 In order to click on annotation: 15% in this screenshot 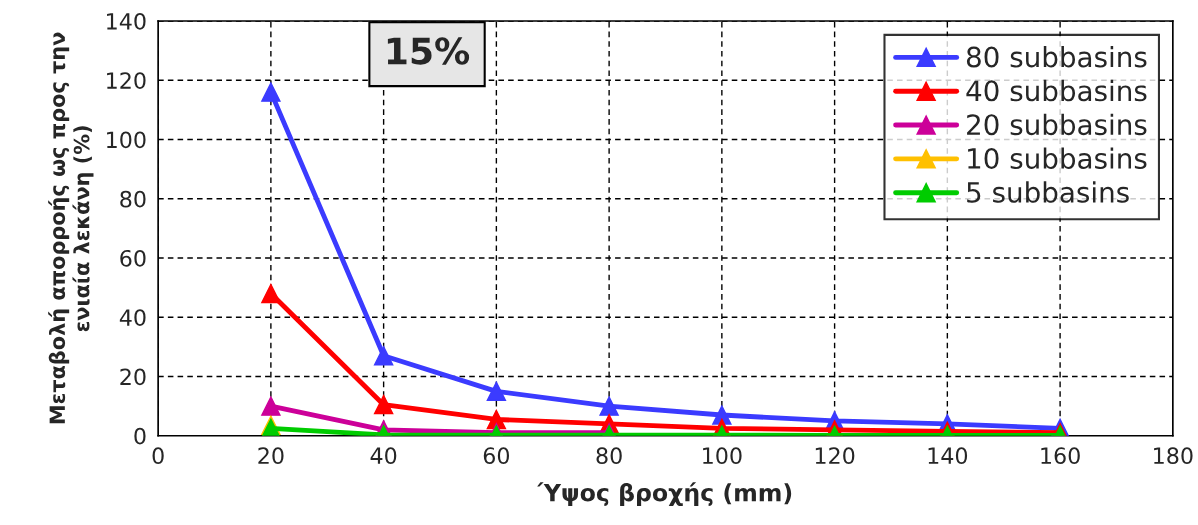, I will do `click(428, 51)`.